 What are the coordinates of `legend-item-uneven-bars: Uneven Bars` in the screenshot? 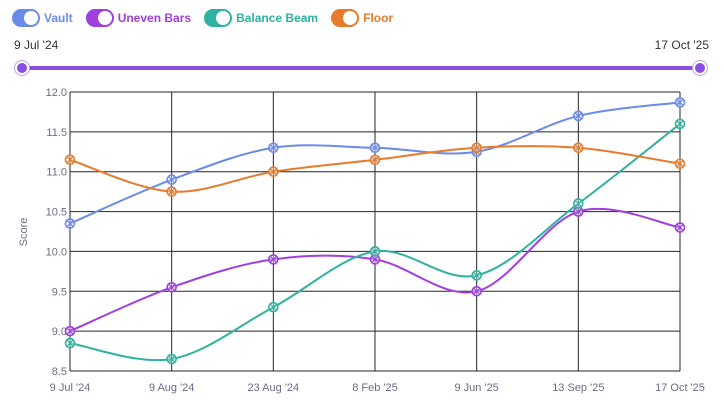 It's located at (138, 18).